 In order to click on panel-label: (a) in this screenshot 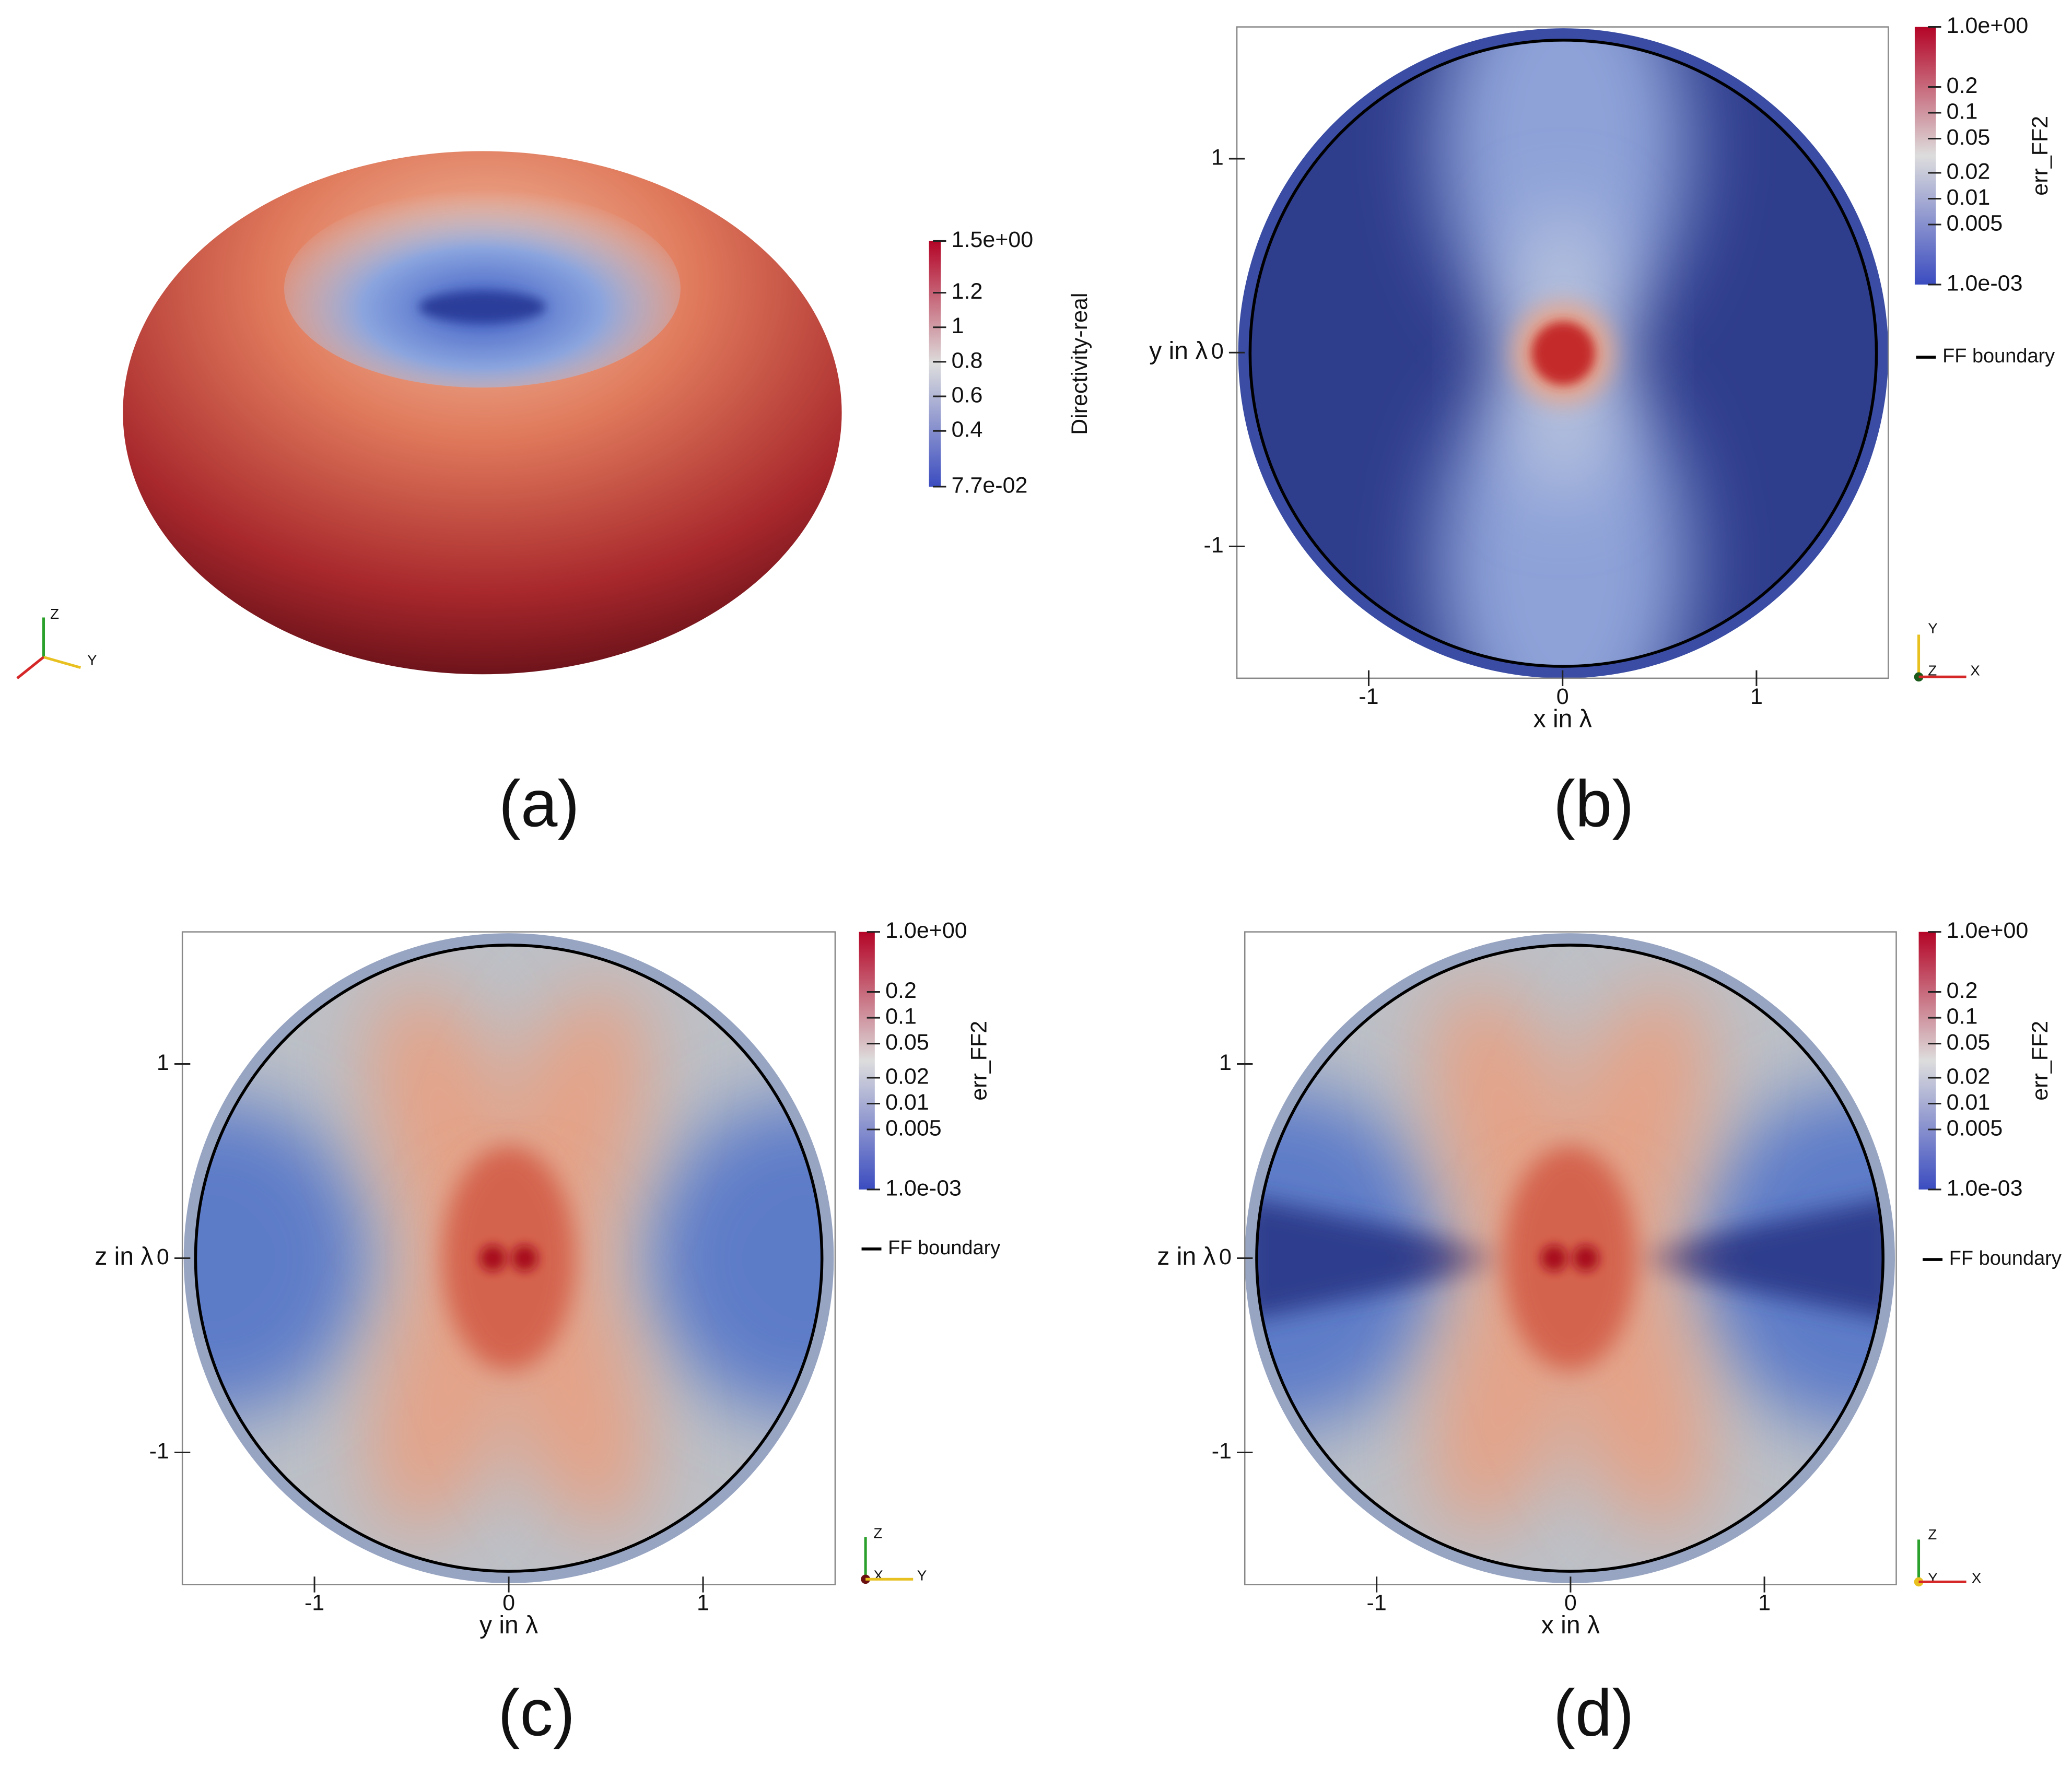, I will do `click(540, 804)`.